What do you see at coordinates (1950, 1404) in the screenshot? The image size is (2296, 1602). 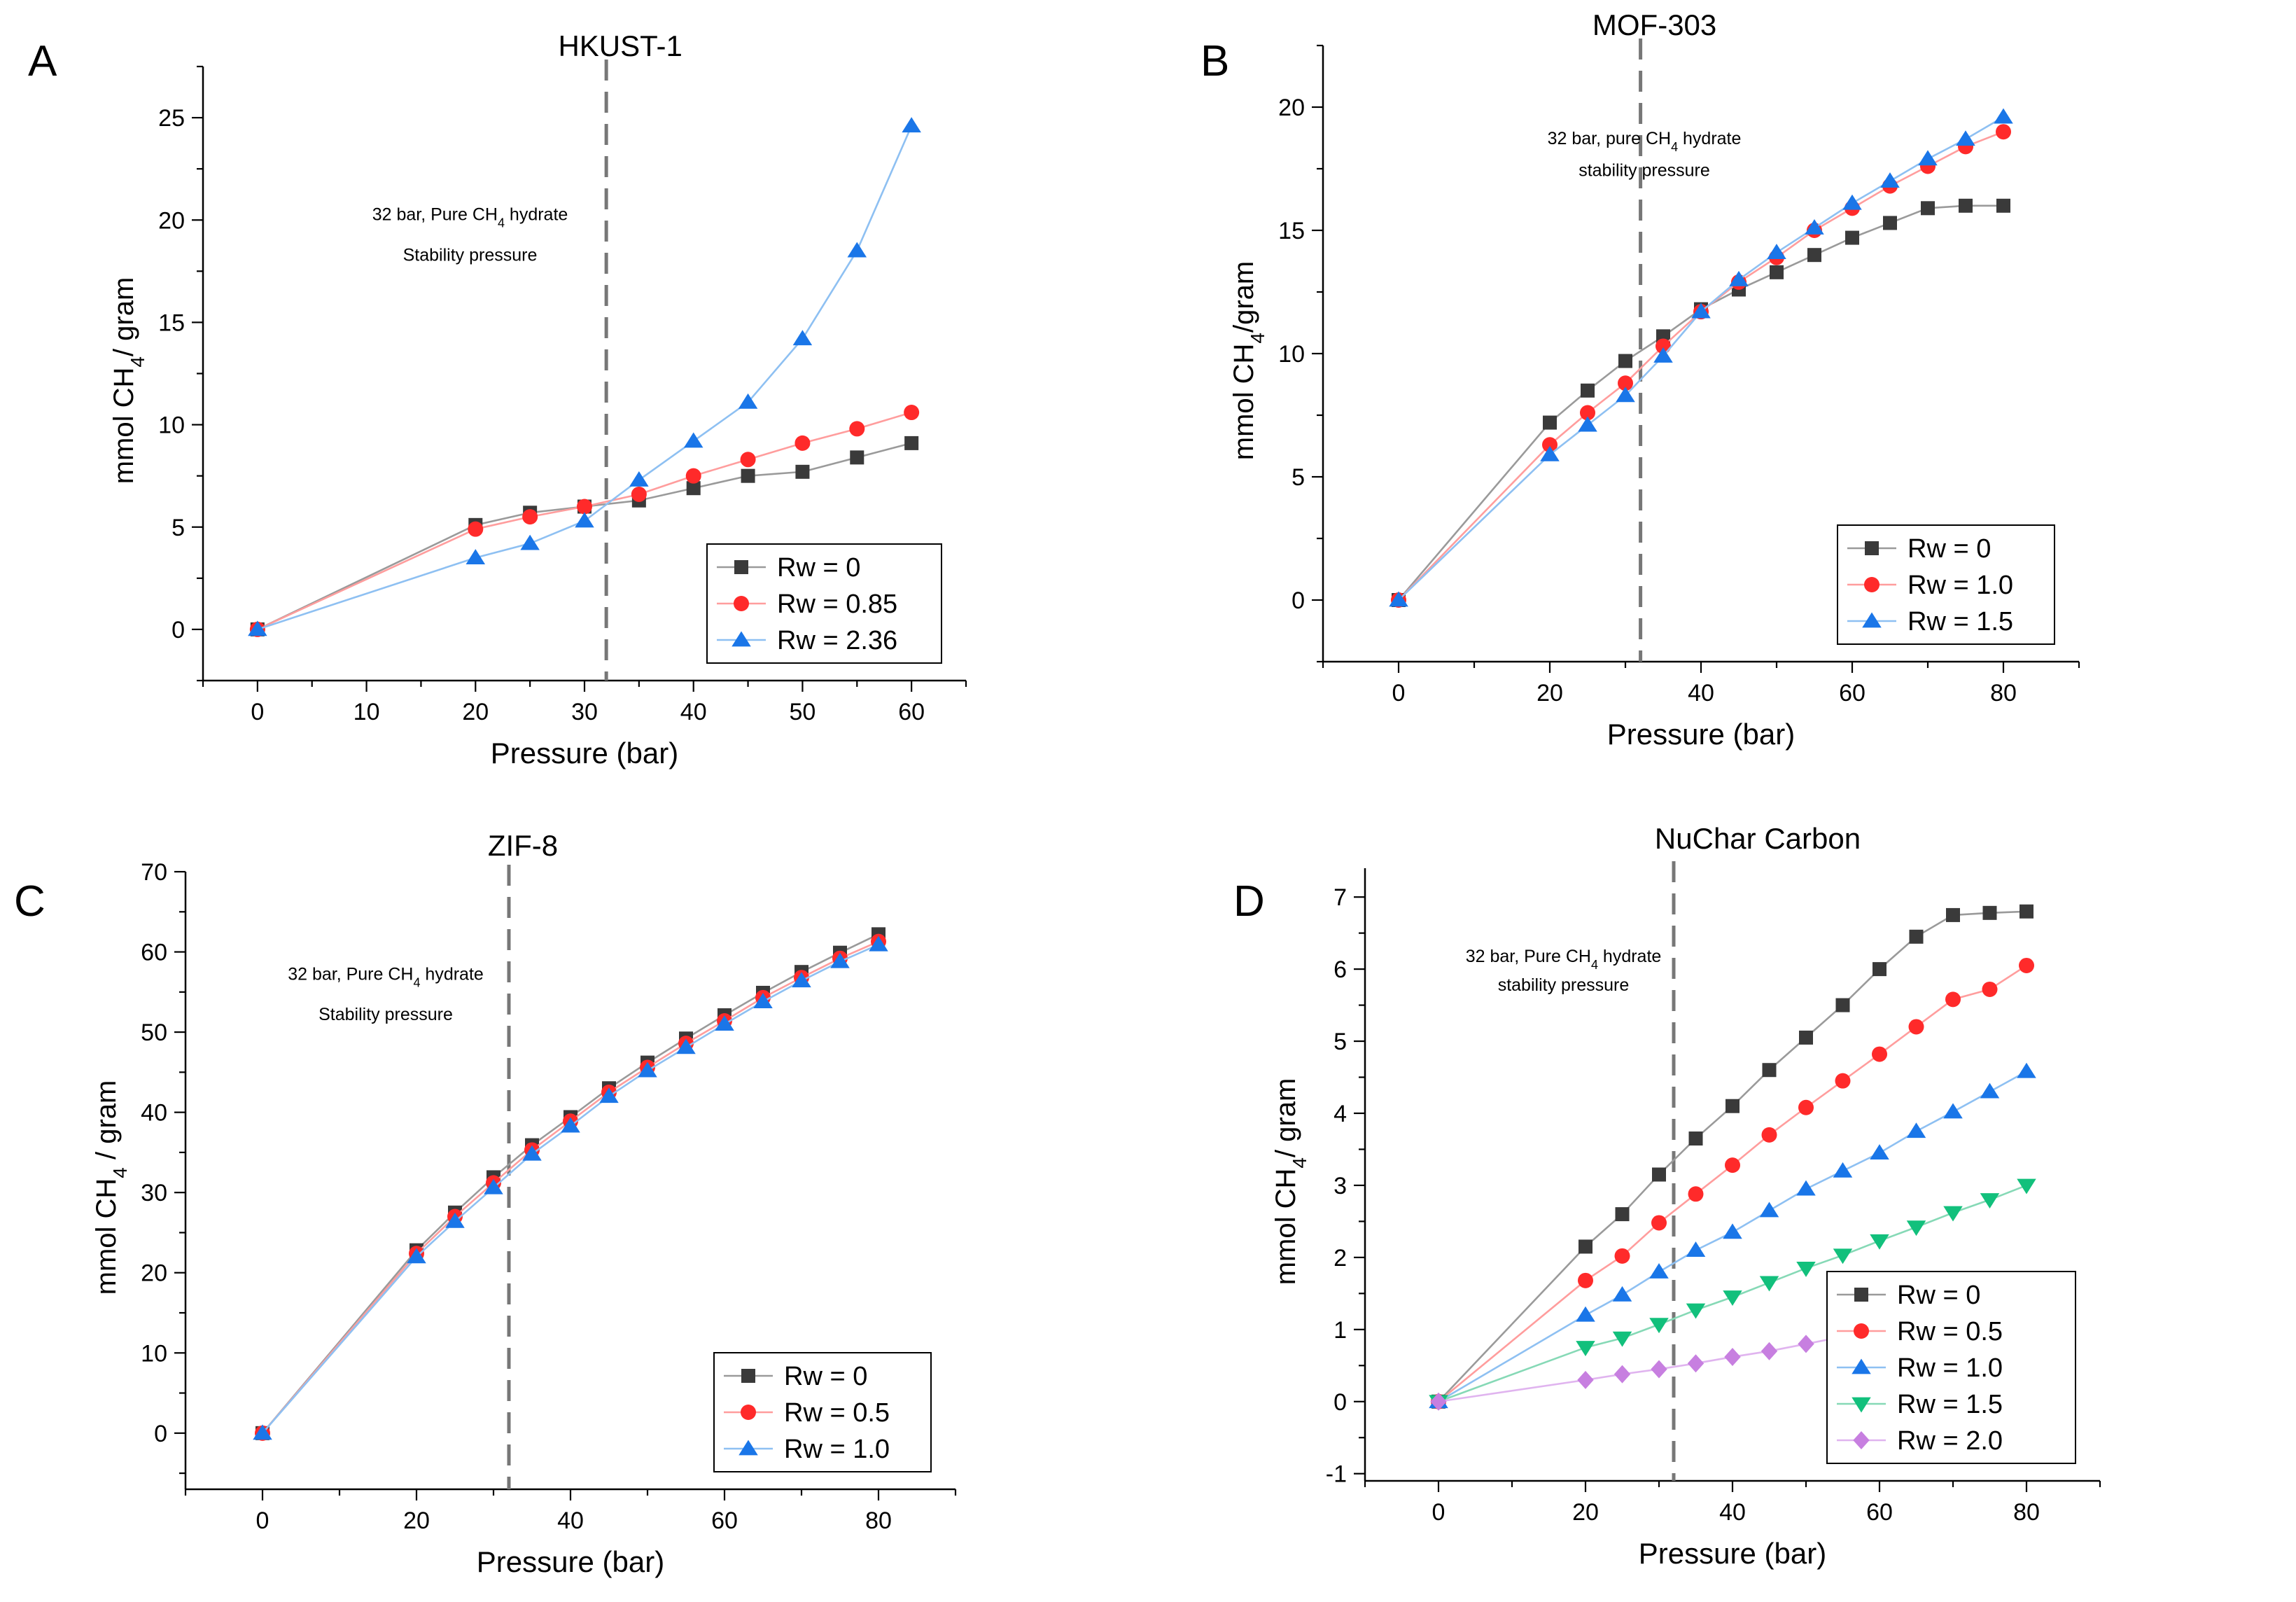 I see `panel-d-legend-label: Rw = 1.5` at bounding box center [1950, 1404].